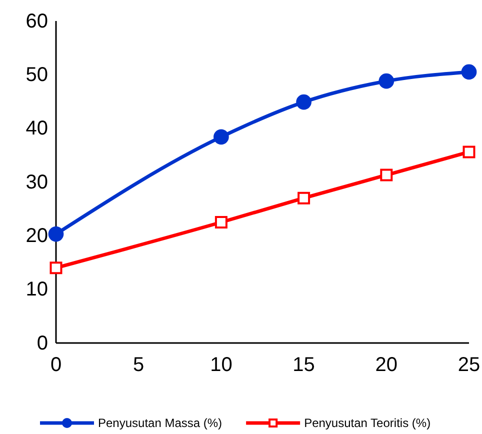 The height and width of the screenshot is (434, 482). Describe the element at coordinates (138, 365) in the screenshot. I see `x-tick-label: 5` at that location.